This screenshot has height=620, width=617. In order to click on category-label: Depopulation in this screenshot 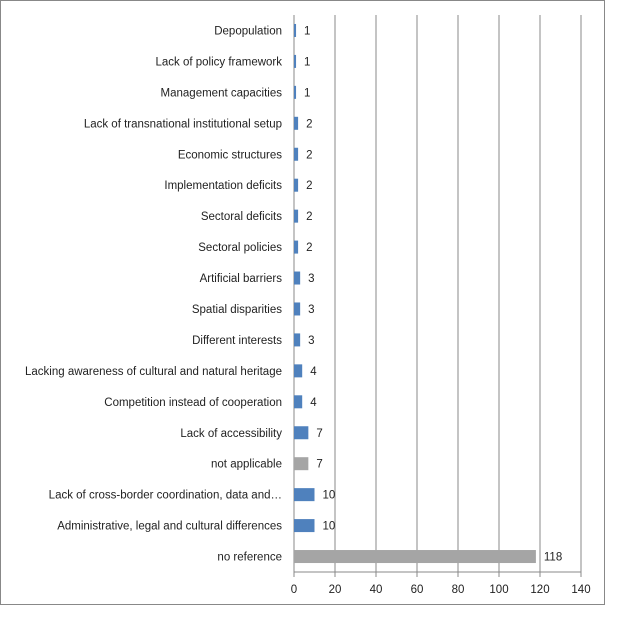, I will do `click(248, 31)`.